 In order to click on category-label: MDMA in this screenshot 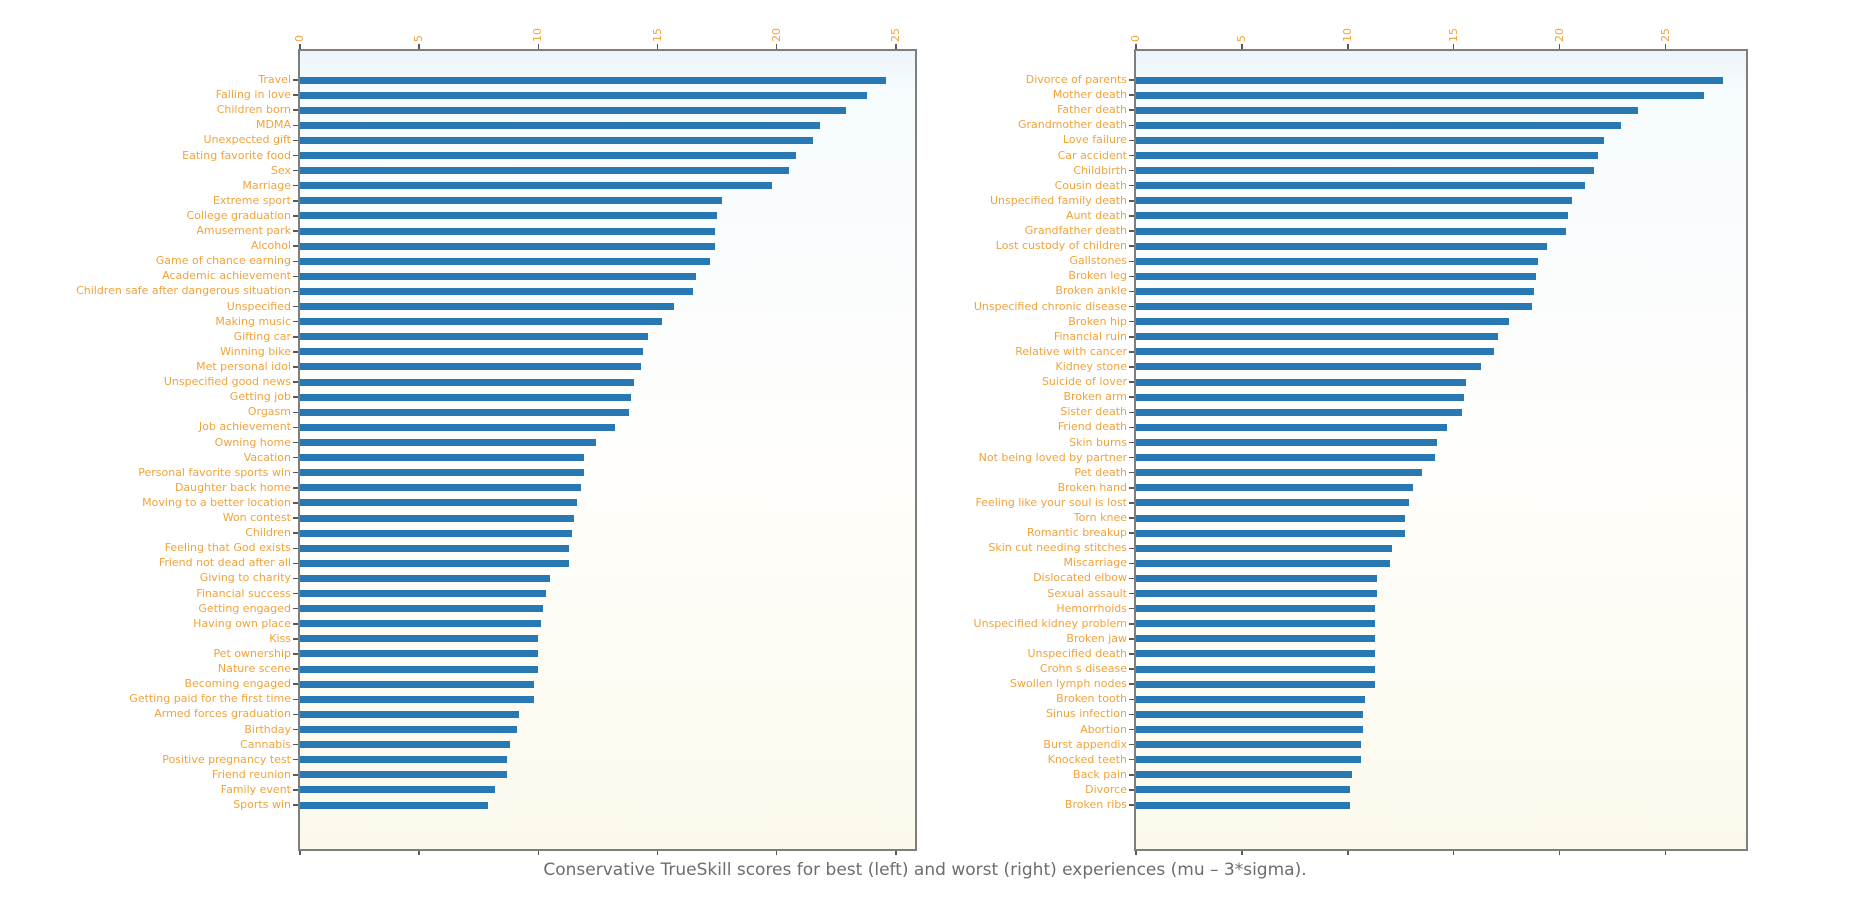, I will do `click(273, 125)`.